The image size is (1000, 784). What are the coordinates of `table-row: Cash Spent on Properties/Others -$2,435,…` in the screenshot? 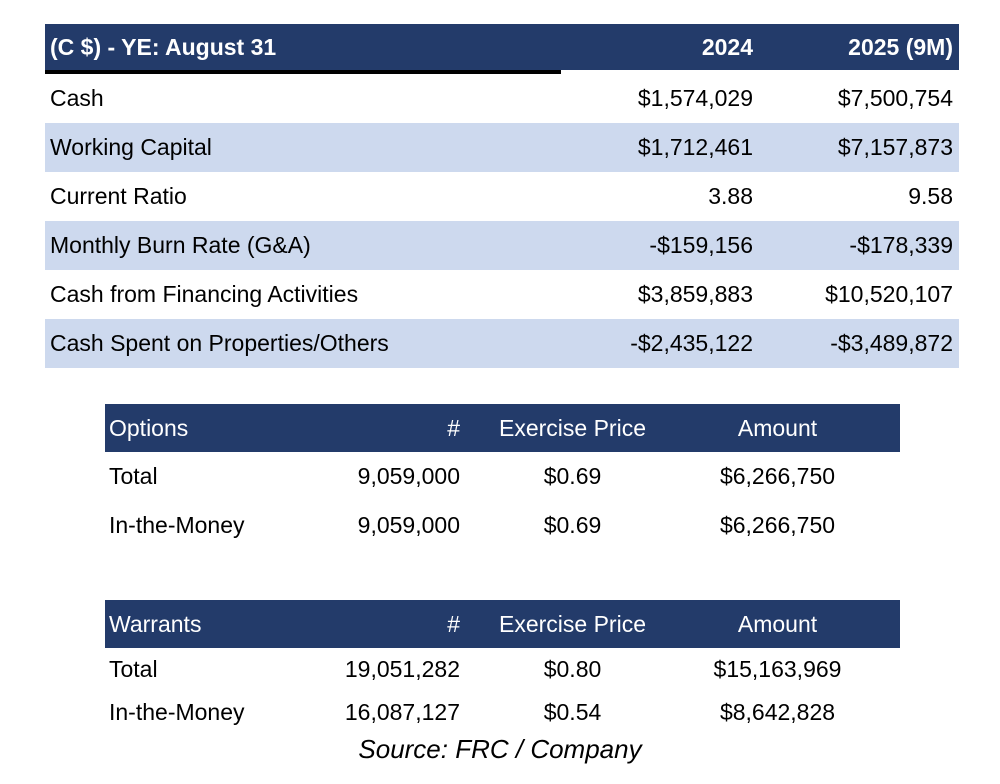 It's located at (502, 343).